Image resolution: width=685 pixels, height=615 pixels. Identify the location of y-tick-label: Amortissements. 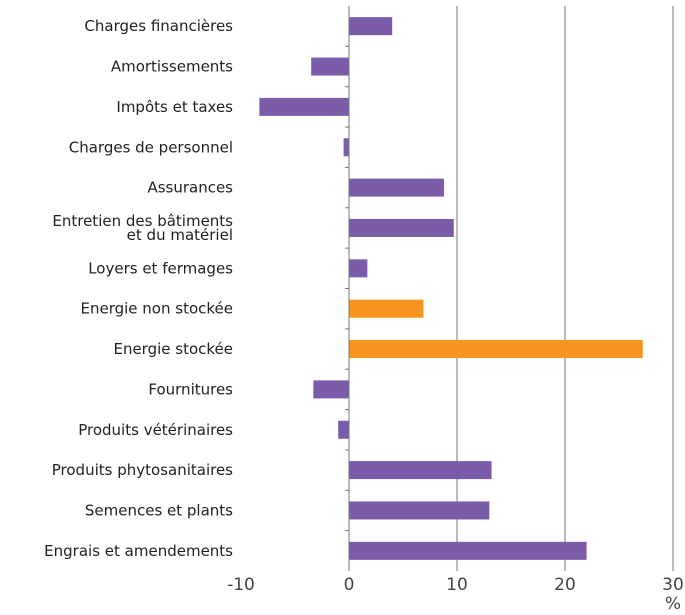
(172, 66).